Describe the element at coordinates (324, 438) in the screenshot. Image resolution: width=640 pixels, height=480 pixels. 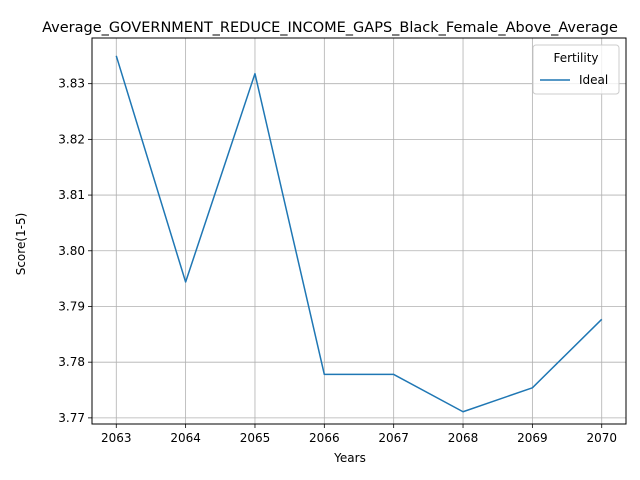
I see `x-tick-label: 2066` at that location.